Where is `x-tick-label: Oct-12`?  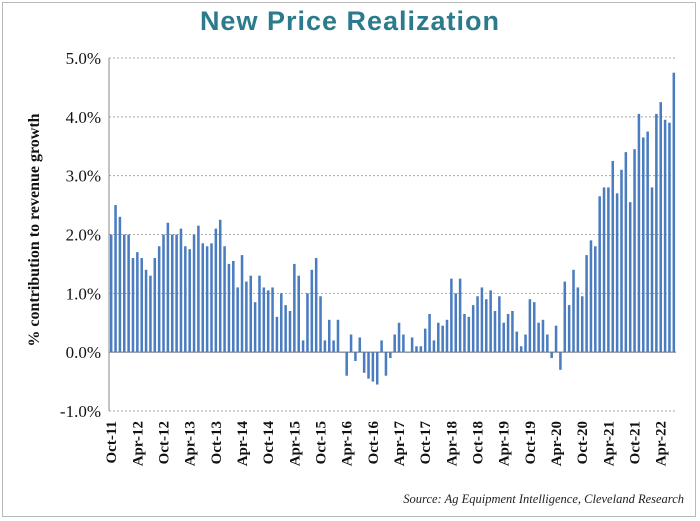 x-tick-label: Oct-12 is located at coordinates (165, 442).